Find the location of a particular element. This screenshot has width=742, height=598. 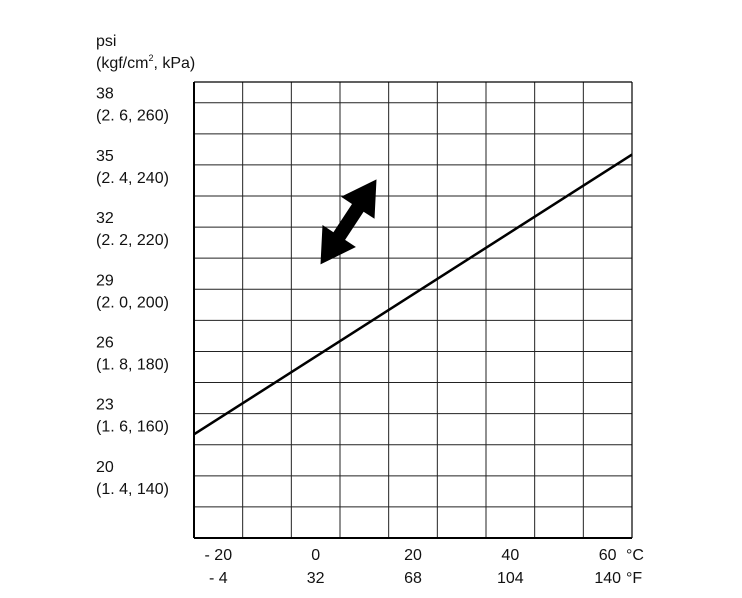

y-tick-label-psi: 23 is located at coordinates (105, 405).